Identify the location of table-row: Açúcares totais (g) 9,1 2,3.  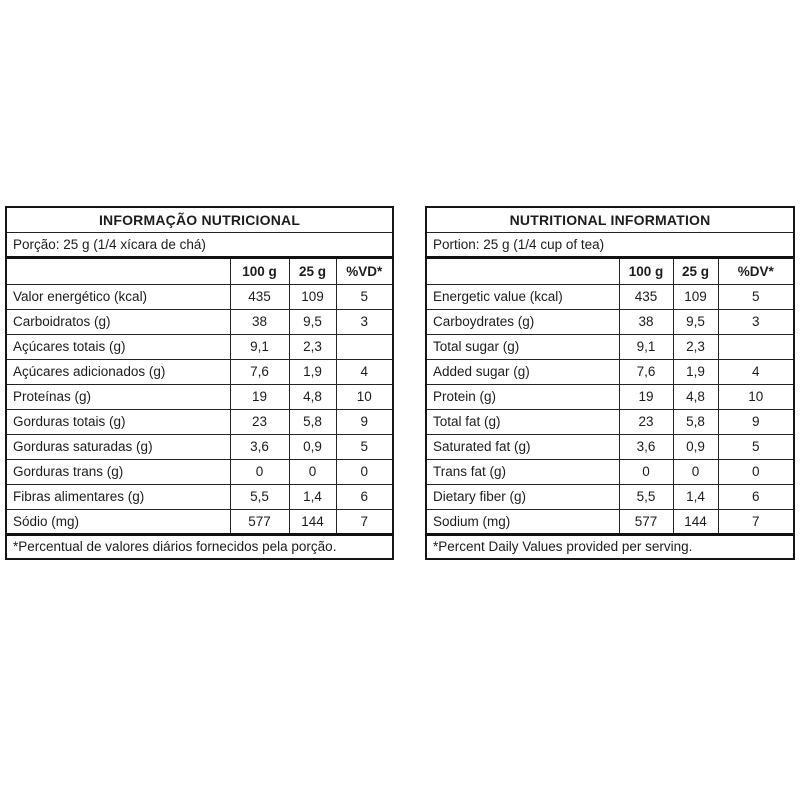
(199, 346).